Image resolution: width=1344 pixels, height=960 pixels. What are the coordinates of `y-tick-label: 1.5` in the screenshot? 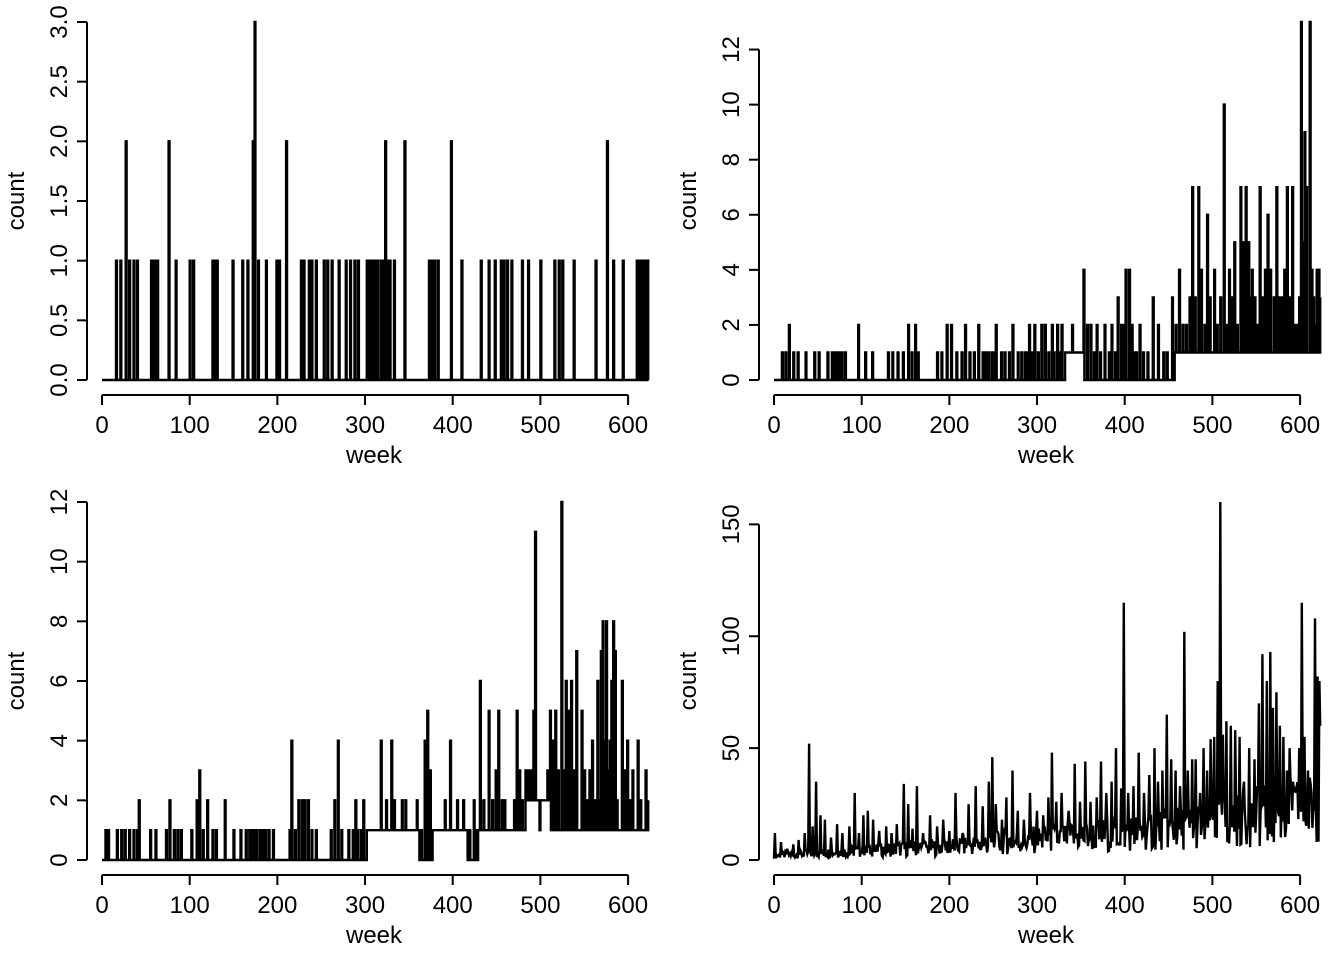 It's located at (59, 200).